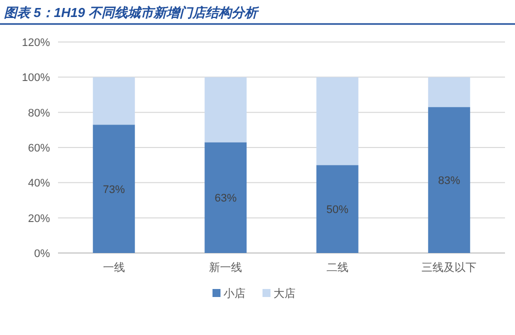 The width and height of the screenshot is (515, 335). I want to click on legend-label: 小店, so click(235, 293).